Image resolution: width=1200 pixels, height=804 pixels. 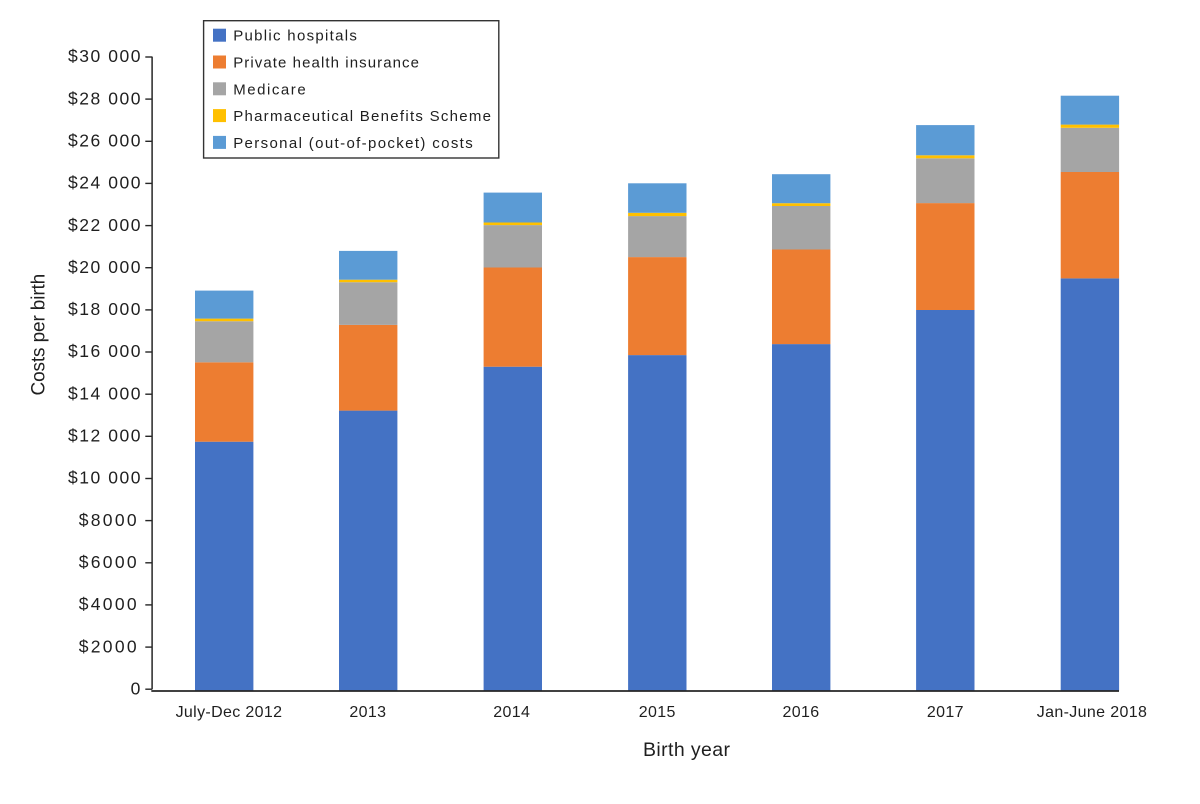 I want to click on svg-text: $22 000, so click(x=105, y=225).